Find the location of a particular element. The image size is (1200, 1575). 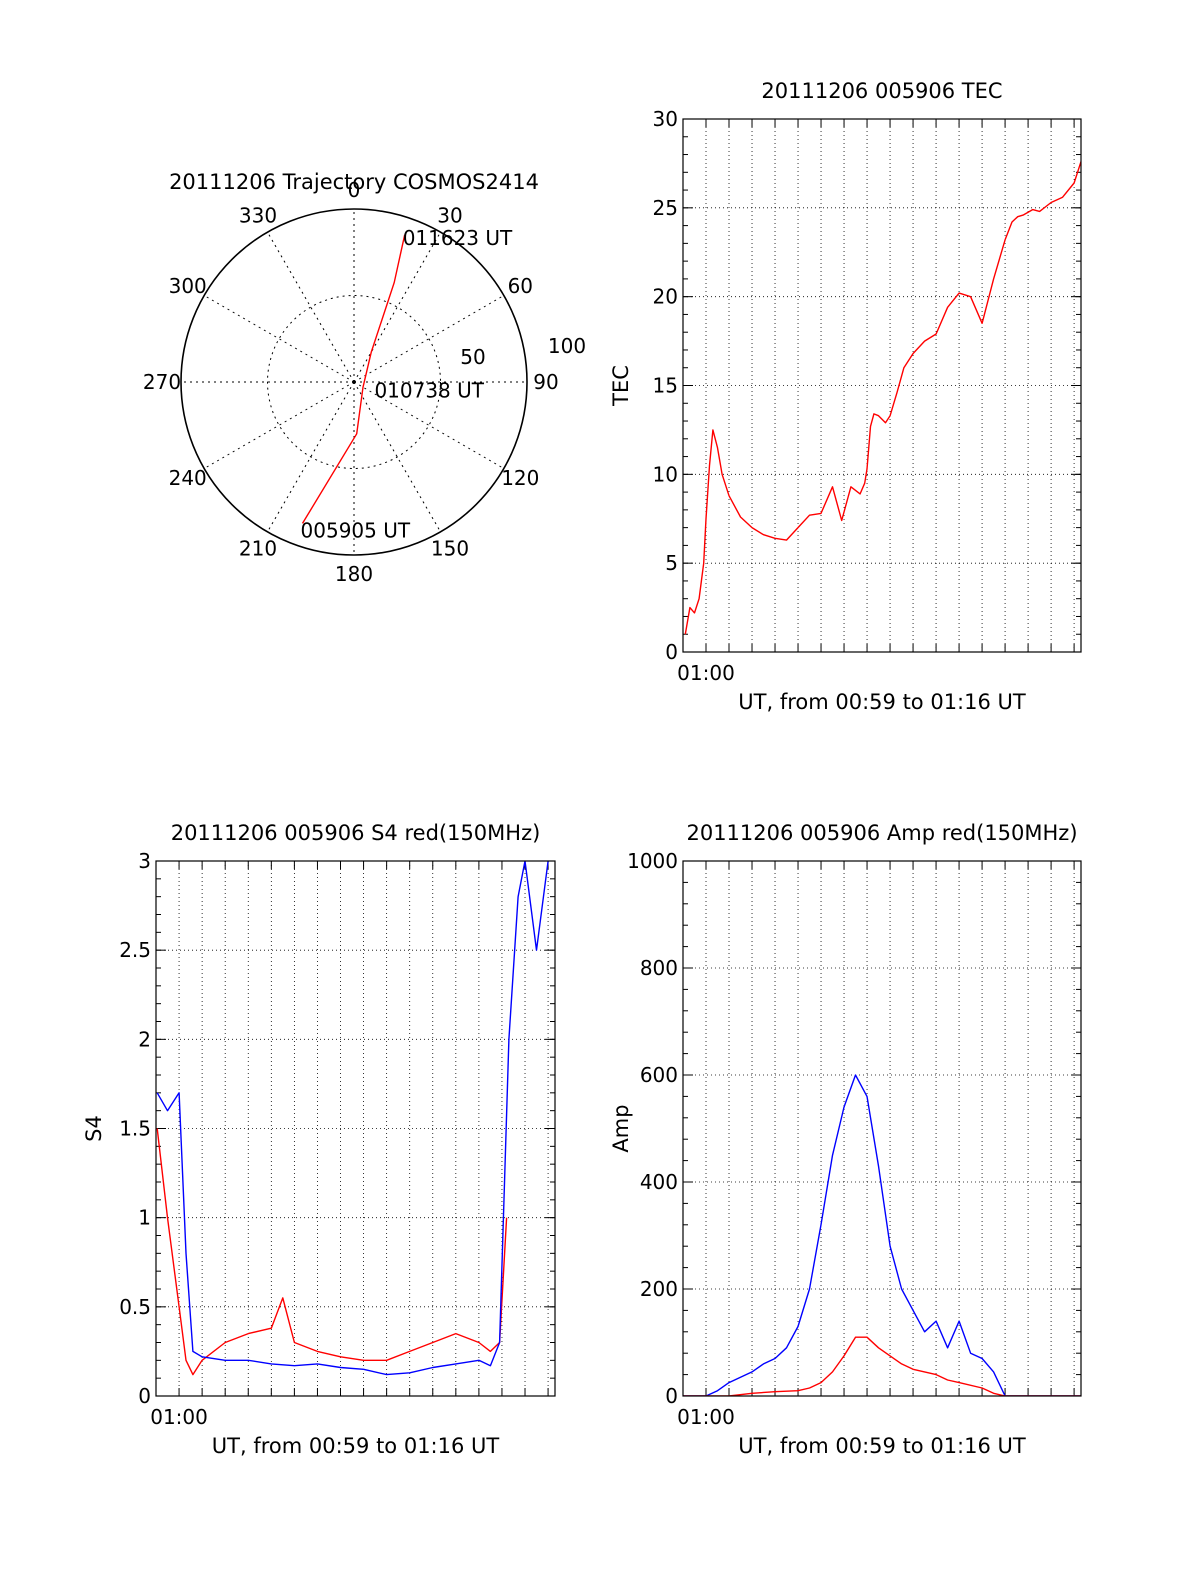

y-tick-label: 1000 is located at coordinates (652, 861).